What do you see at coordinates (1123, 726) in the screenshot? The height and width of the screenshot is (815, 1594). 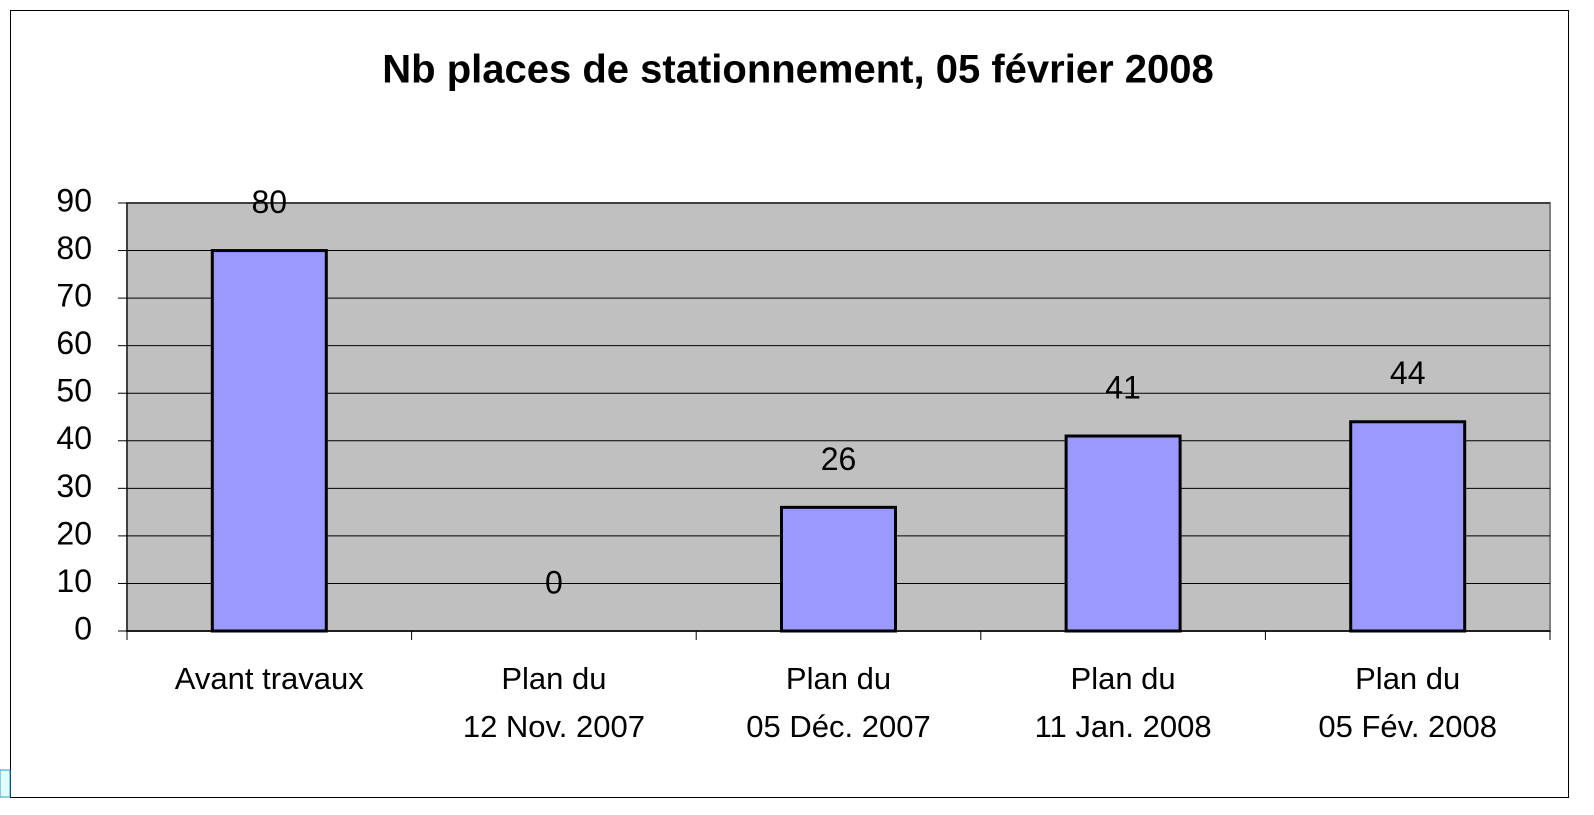 I see `x-tick-line: 11 Jan. 2008` at bounding box center [1123, 726].